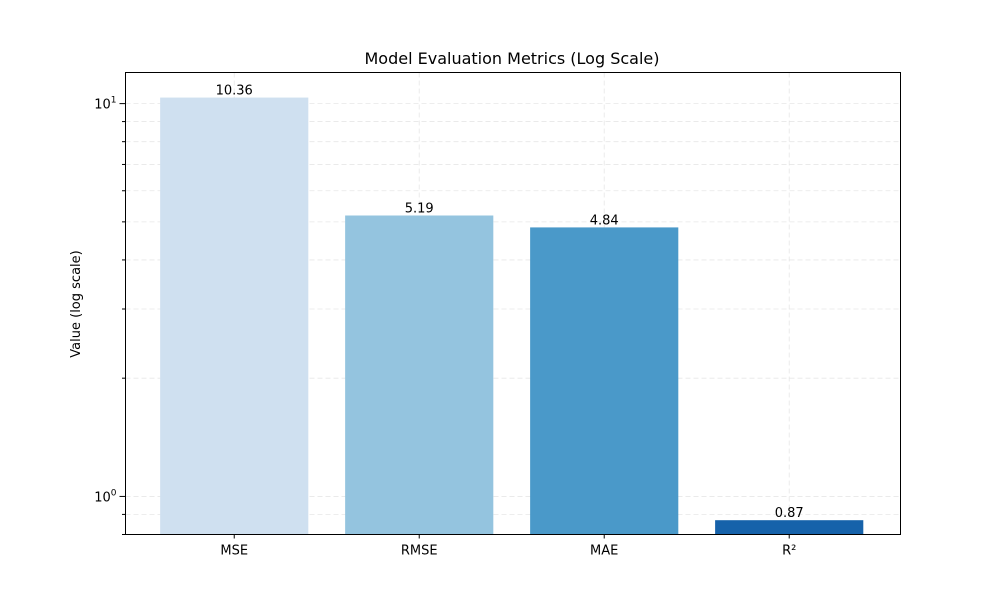 Image resolution: width=1000 pixels, height=600 pixels. I want to click on x-tick-label: MAE, so click(604, 551).